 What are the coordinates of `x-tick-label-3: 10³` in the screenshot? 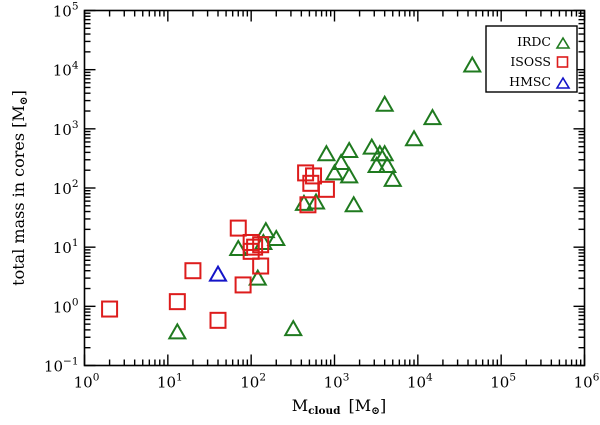 It's located at (337, 382).